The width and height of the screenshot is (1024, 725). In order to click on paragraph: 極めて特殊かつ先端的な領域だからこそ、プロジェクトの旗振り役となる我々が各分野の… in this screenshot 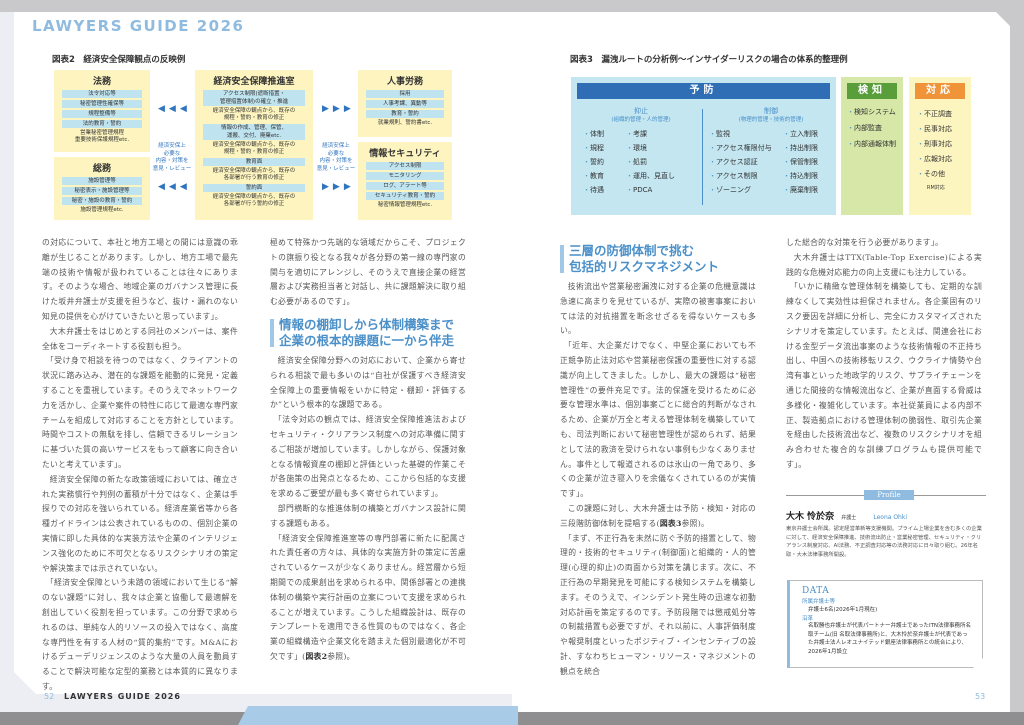, I will do `click(368, 272)`.